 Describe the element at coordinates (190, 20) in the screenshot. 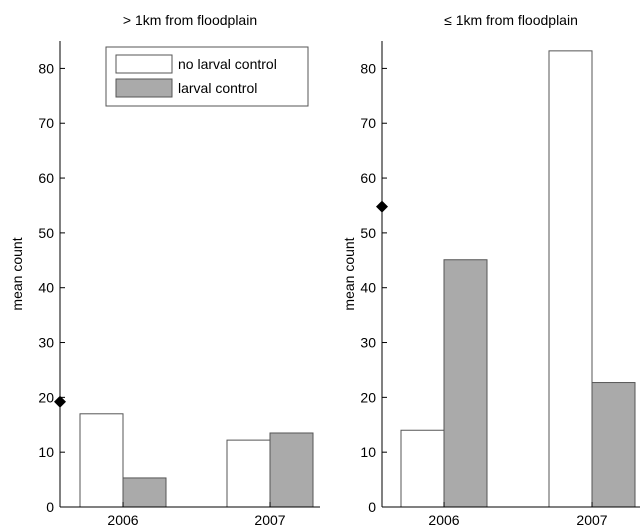

I see `chart-title-1: > 1km from floodplain` at that location.